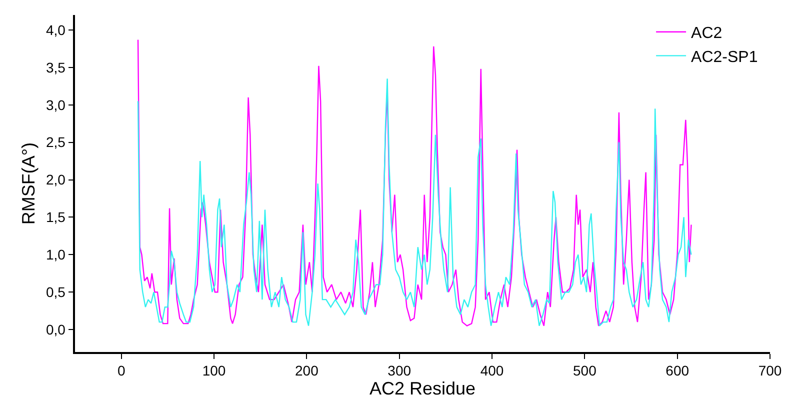  I want to click on x-tick-label: 300, so click(400, 370).